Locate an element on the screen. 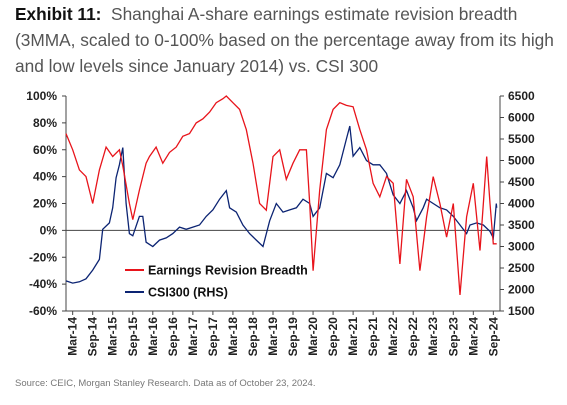 The image size is (567, 405). right-tick-label: 1500 is located at coordinates (521, 311).